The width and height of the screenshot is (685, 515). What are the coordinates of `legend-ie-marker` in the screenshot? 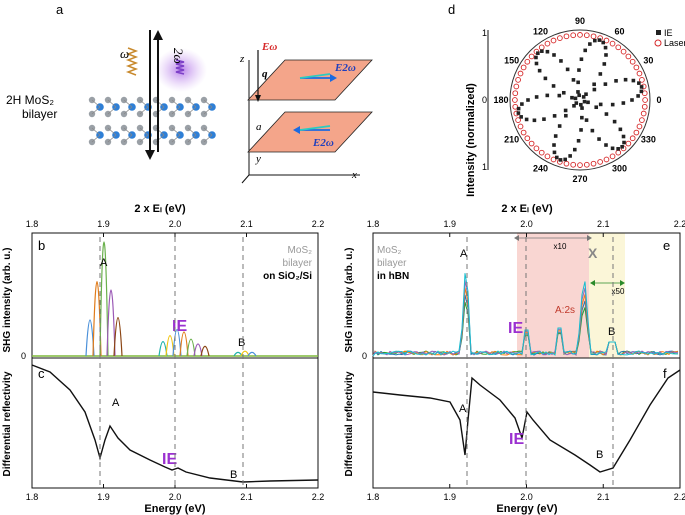 It's located at (658, 32).